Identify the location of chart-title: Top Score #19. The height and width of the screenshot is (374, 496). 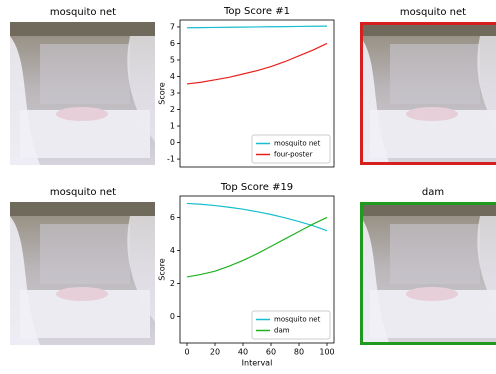
(256, 187).